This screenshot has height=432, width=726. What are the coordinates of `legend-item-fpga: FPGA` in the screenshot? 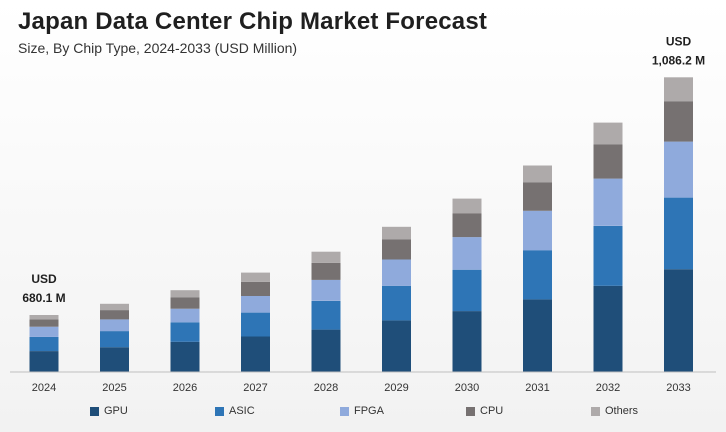 It's located at (362, 411).